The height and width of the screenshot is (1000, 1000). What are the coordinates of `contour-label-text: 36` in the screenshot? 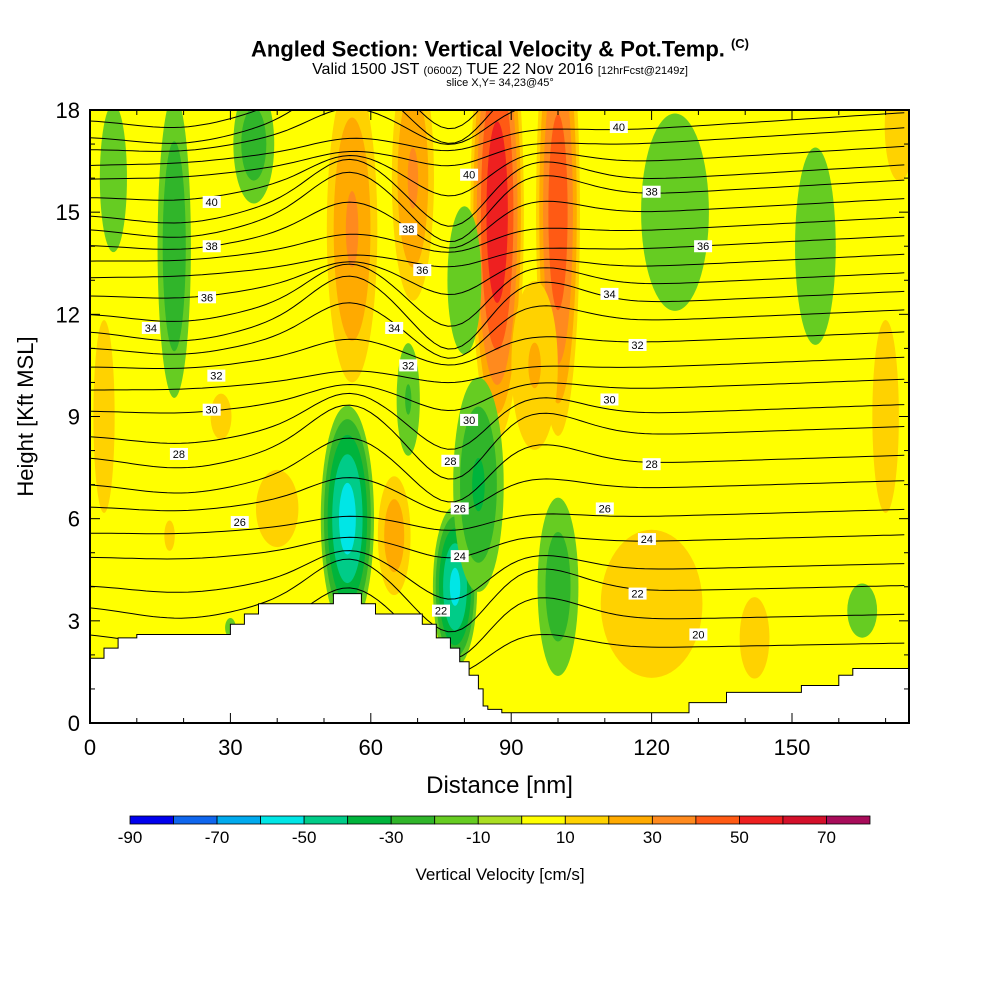 It's located at (207, 298).